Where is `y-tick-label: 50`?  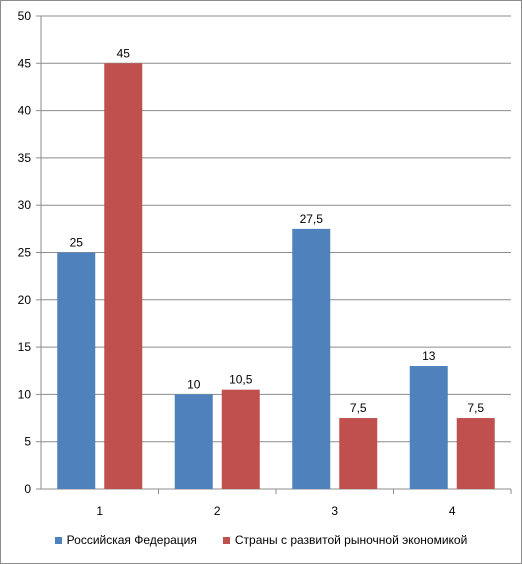
y-tick-label: 50 is located at coordinates (25, 16).